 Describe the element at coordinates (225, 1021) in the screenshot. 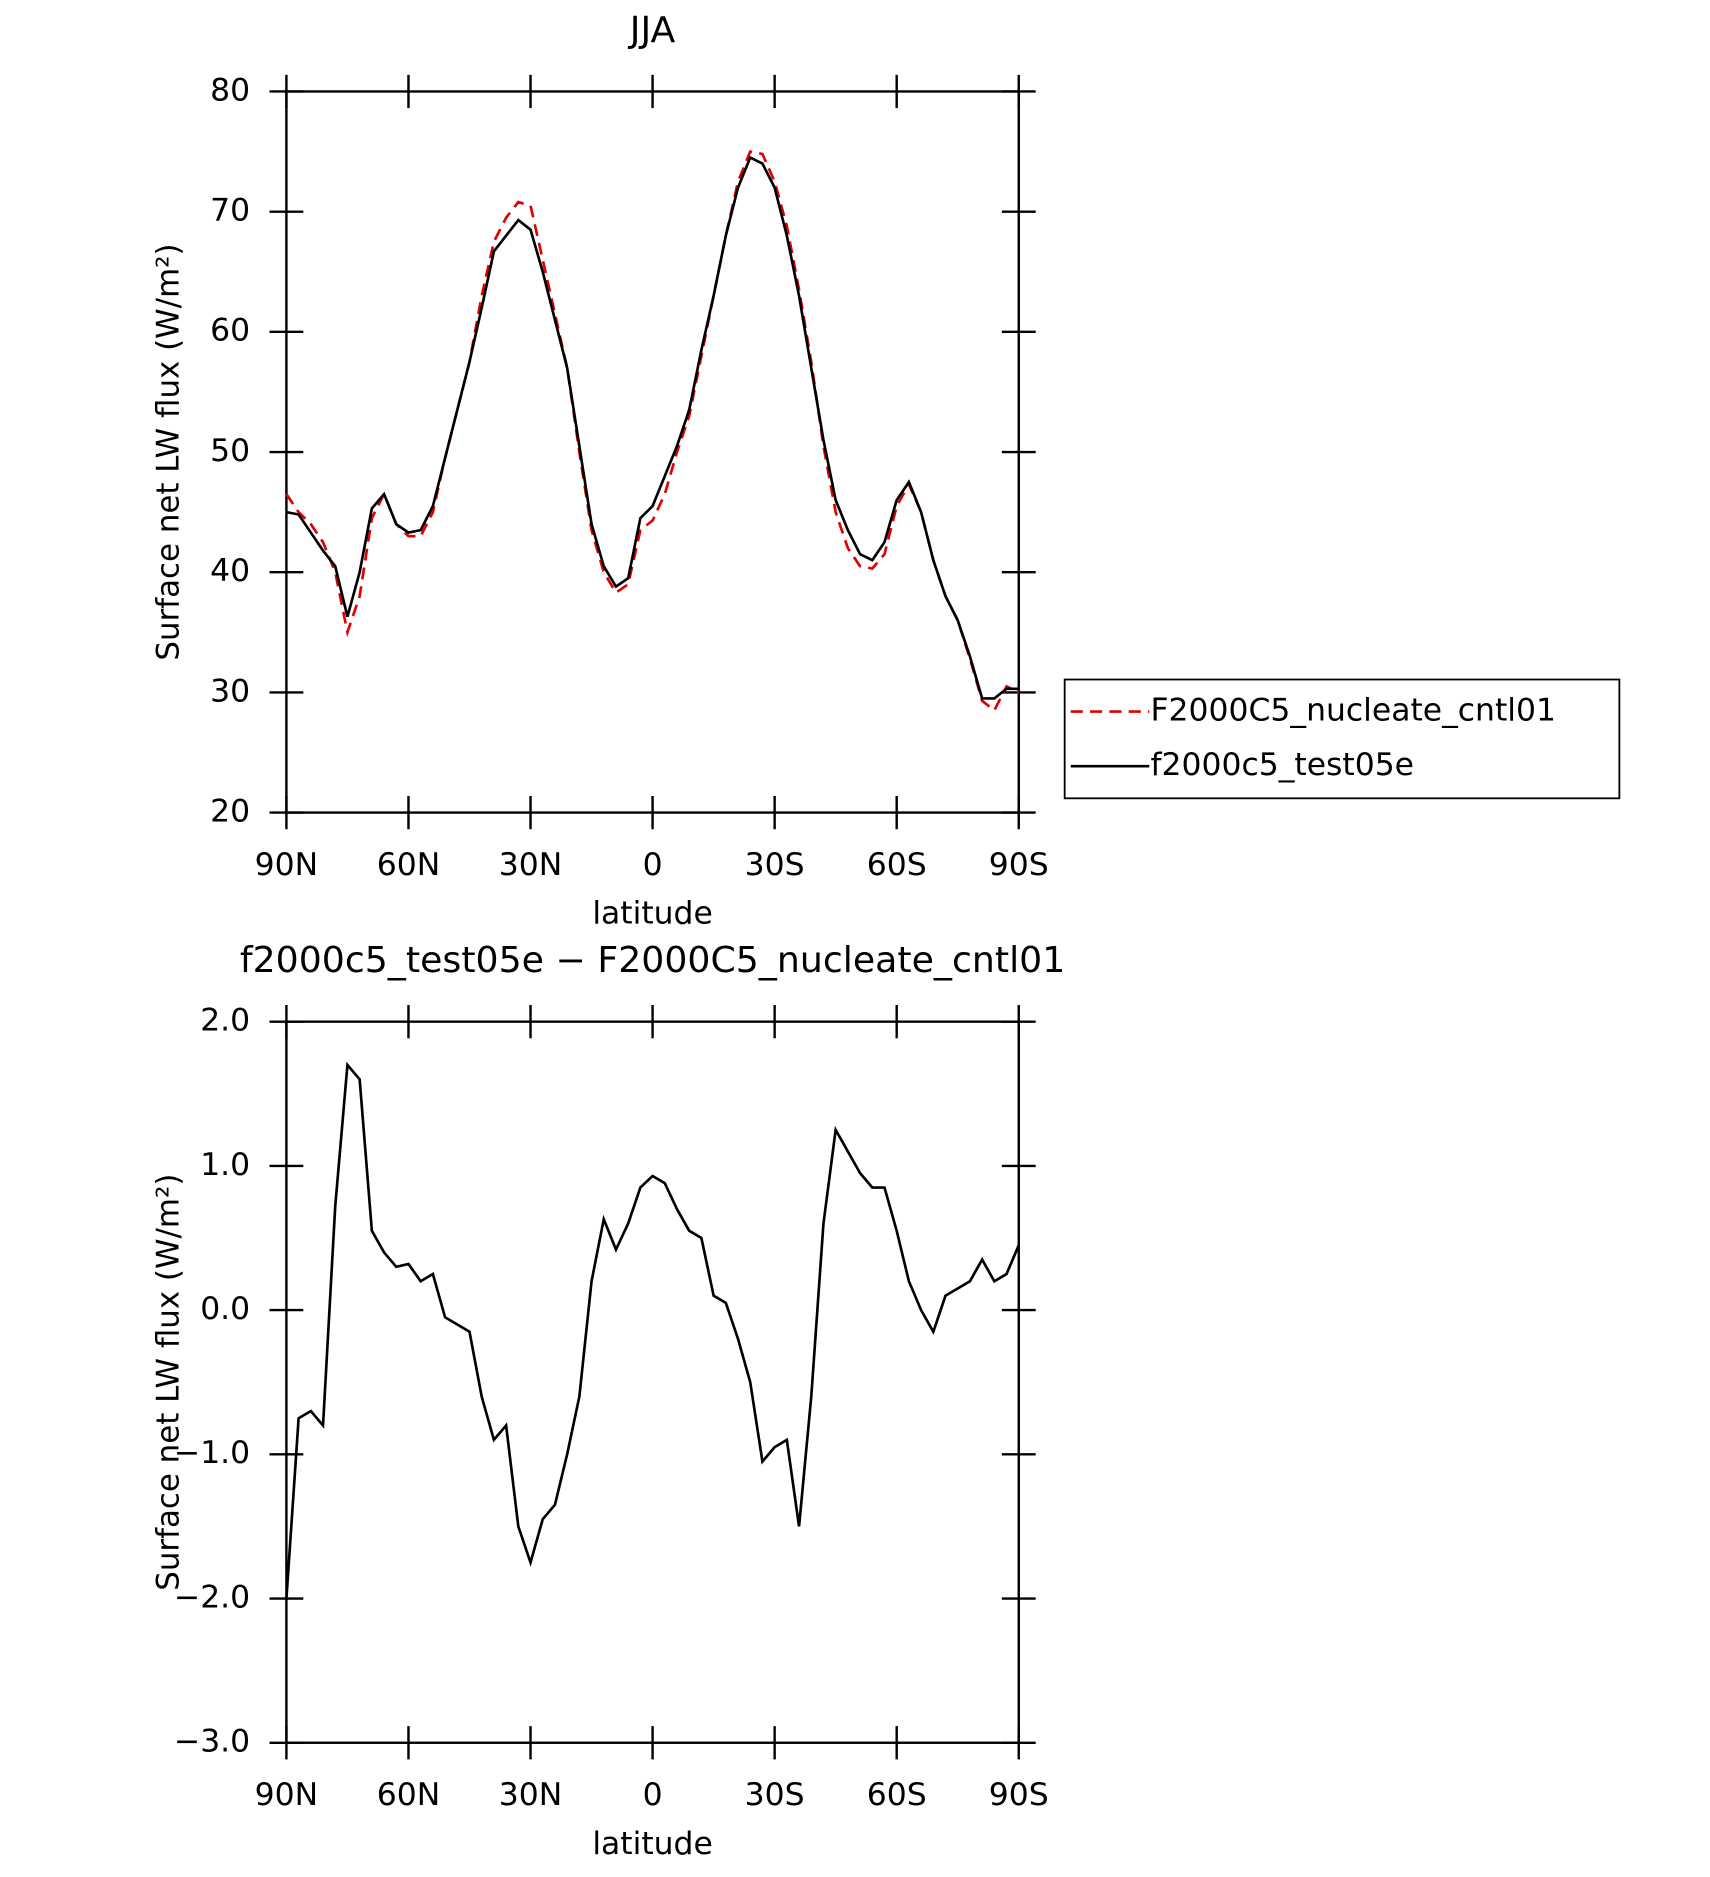

I see `y-tick-label: 2.0` at that location.